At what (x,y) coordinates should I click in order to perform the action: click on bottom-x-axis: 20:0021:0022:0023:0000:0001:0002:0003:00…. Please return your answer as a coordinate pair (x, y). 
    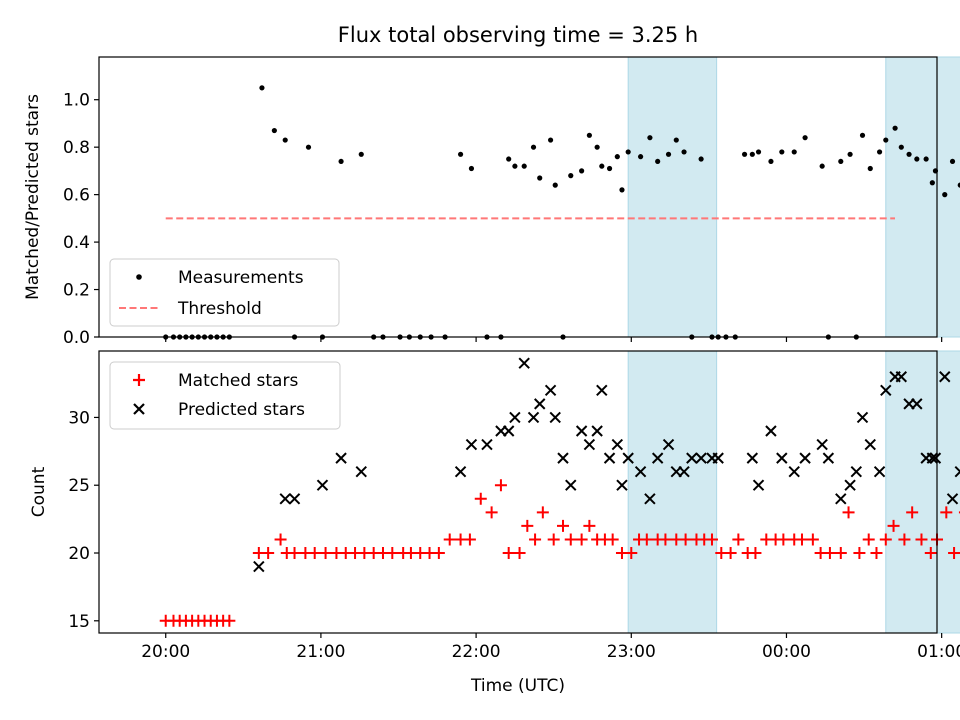
    Looking at the image, I should click on (550, 647).